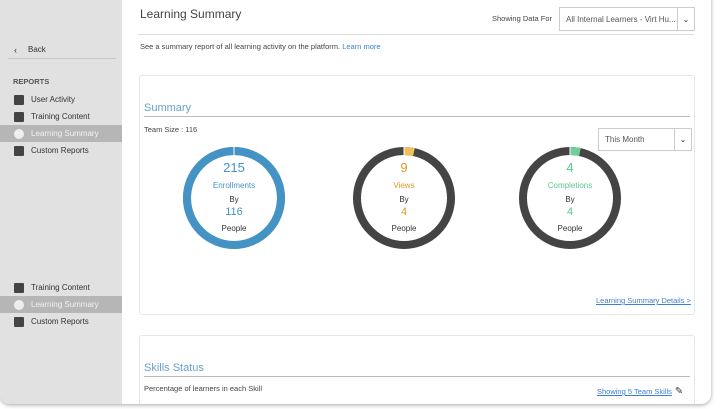 The image size is (720, 409). What do you see at coordinates (37, 49) in the screenshot?
I see `back-label: Back` at bounding box center [37, 49].